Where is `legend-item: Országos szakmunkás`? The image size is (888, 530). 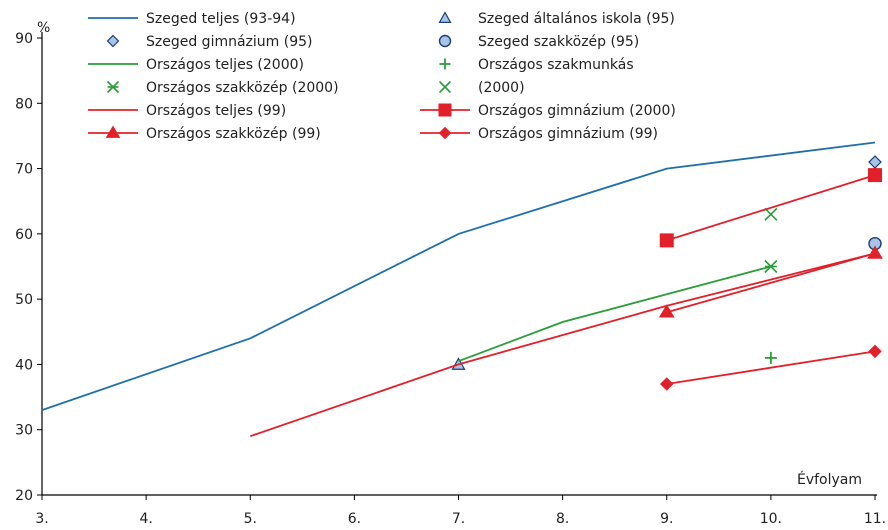
legend-item: Országos szakmunkás is located at coordinates (536, 65).